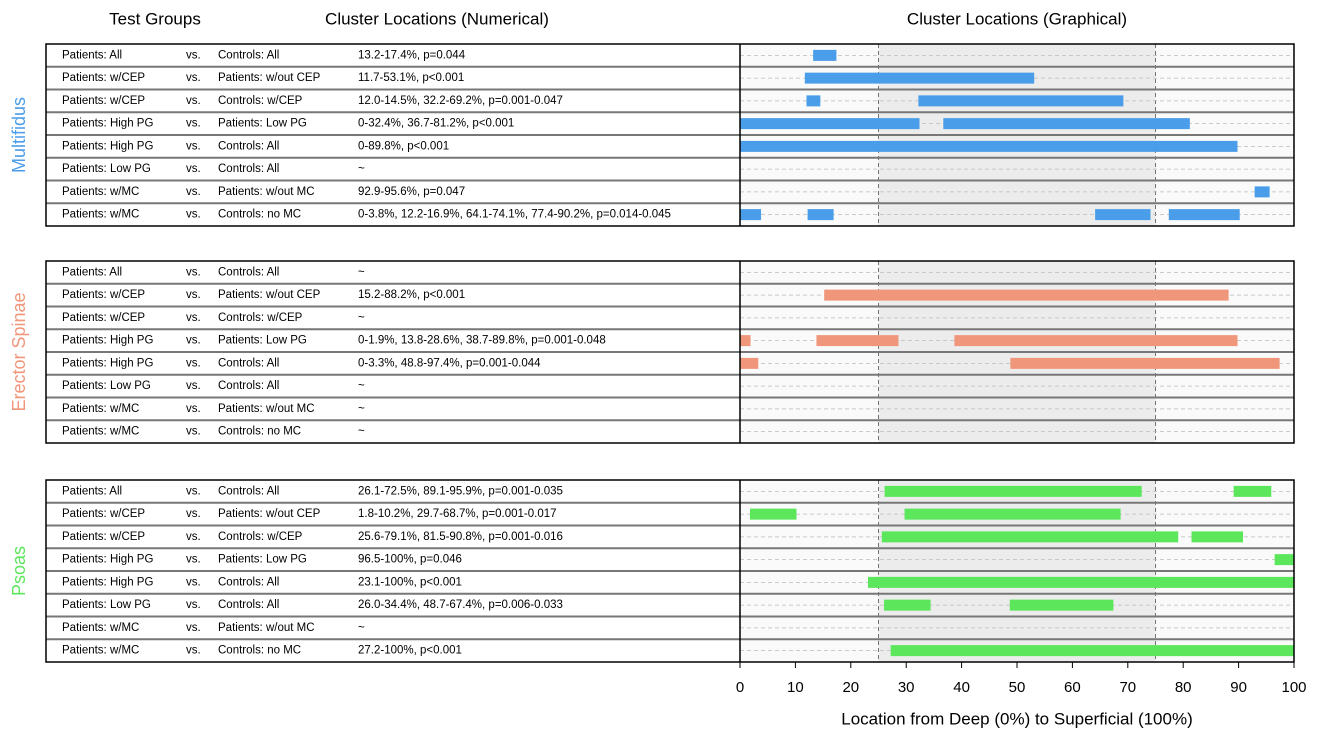 Image resolution: width=1320 pixels, height=733 pixels. I want to click on cluster-text: 0-32.4%, 36.7-81.2%, p<0.001, so click(436, 124).